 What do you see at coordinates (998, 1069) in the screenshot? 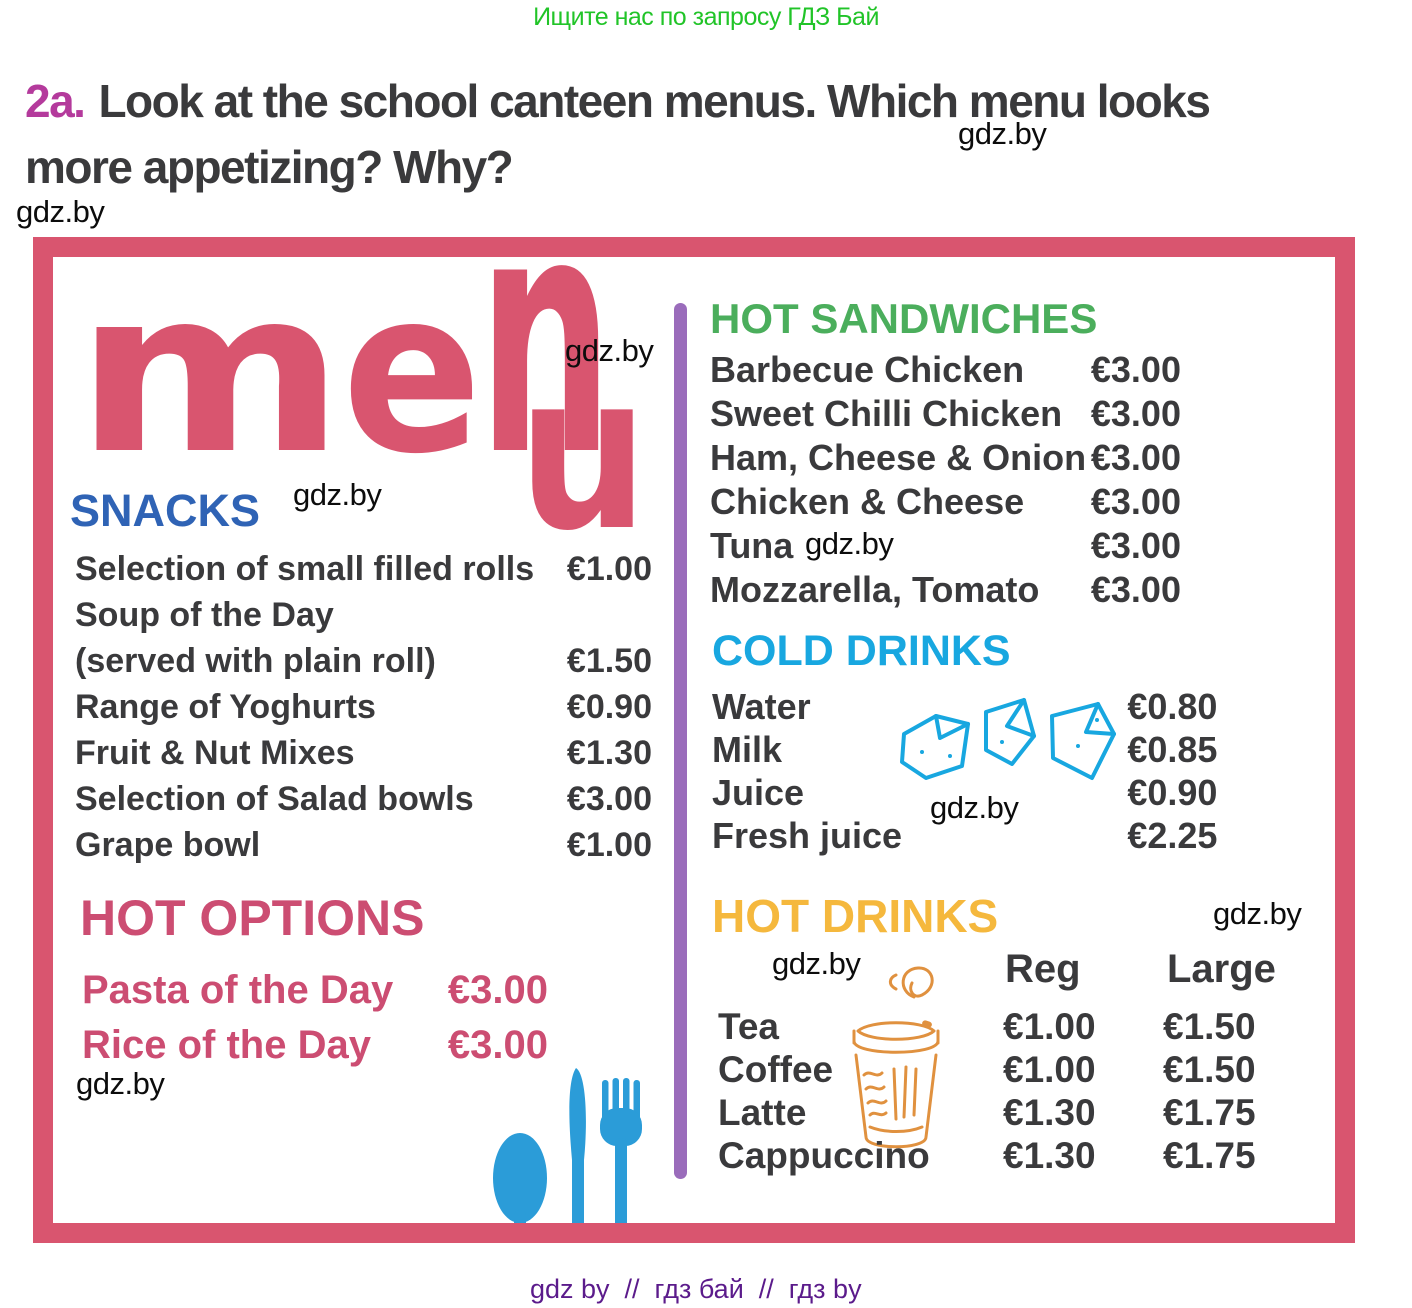
I see `menu-item-row: Coffee €1.00 €1.50` at bounding box center [998, 1069].